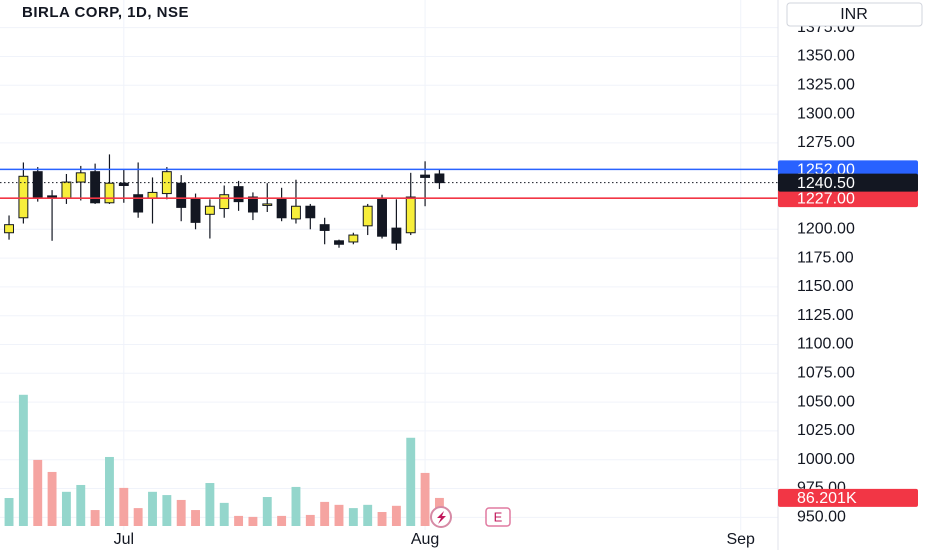 The width and height of the screenshot is (932, 550). What do you see at coordinates (826, 373) in the screenshot?
I see `y-tick-label: 1075.00` at bounding box center [826, 373].